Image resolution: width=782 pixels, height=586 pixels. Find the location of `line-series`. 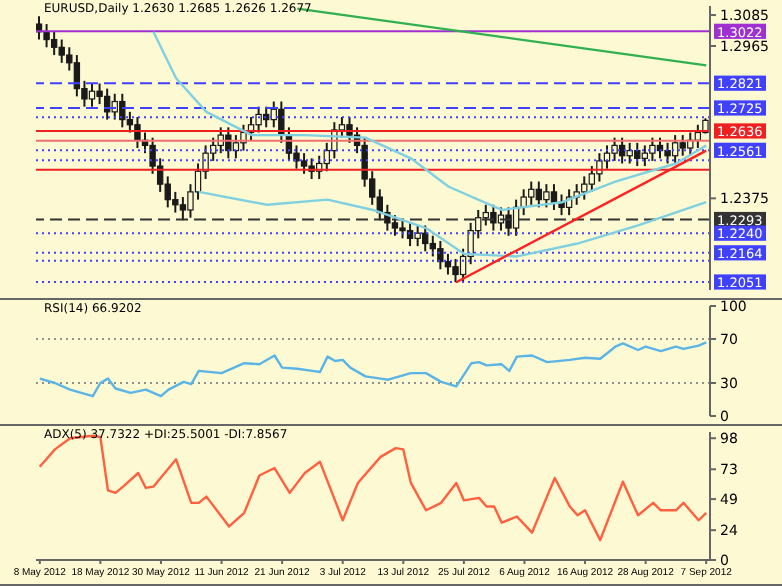

line-series is located at coordinates (373, 369).